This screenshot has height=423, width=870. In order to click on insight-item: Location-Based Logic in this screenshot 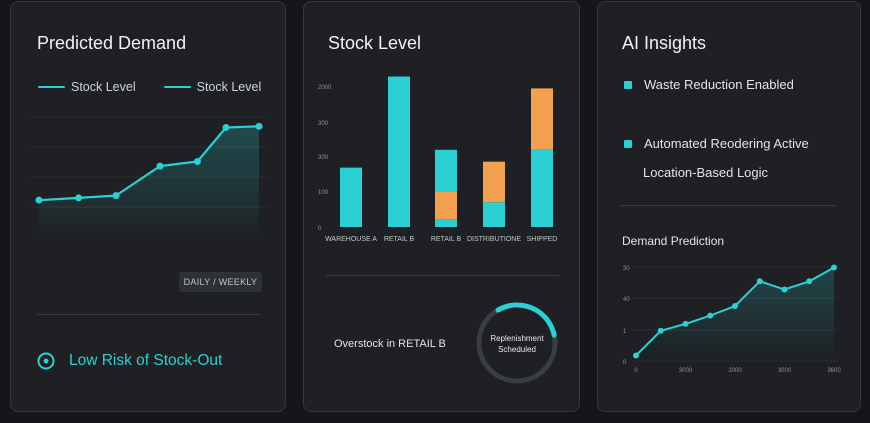, I will do `click(706, 172)`.